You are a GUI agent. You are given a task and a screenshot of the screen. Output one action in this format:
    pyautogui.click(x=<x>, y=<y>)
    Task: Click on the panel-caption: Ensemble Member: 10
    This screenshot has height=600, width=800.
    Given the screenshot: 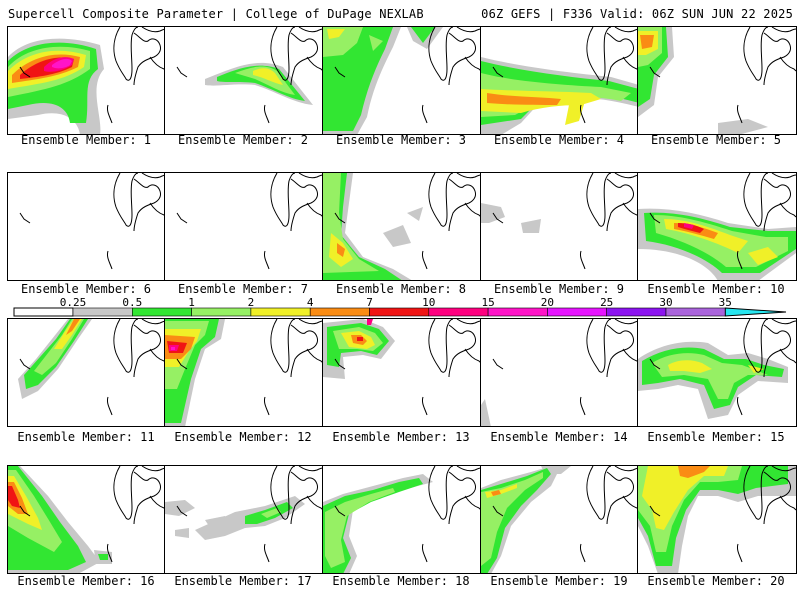 What is the action you would take?
    pyautogui.click(x=716, y=289)
    